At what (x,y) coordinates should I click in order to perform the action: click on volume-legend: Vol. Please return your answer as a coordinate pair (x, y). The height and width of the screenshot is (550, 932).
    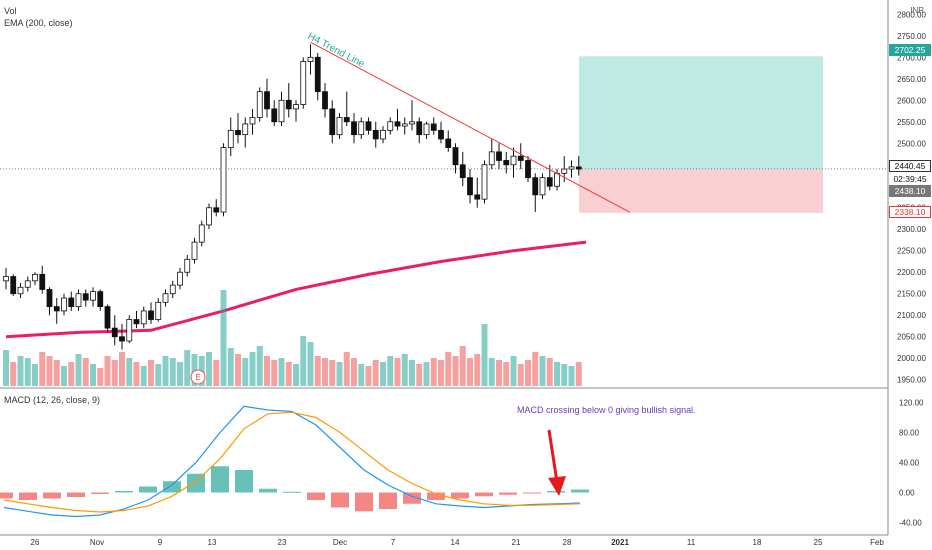
    Looking at the image, I should click on (10, 11).